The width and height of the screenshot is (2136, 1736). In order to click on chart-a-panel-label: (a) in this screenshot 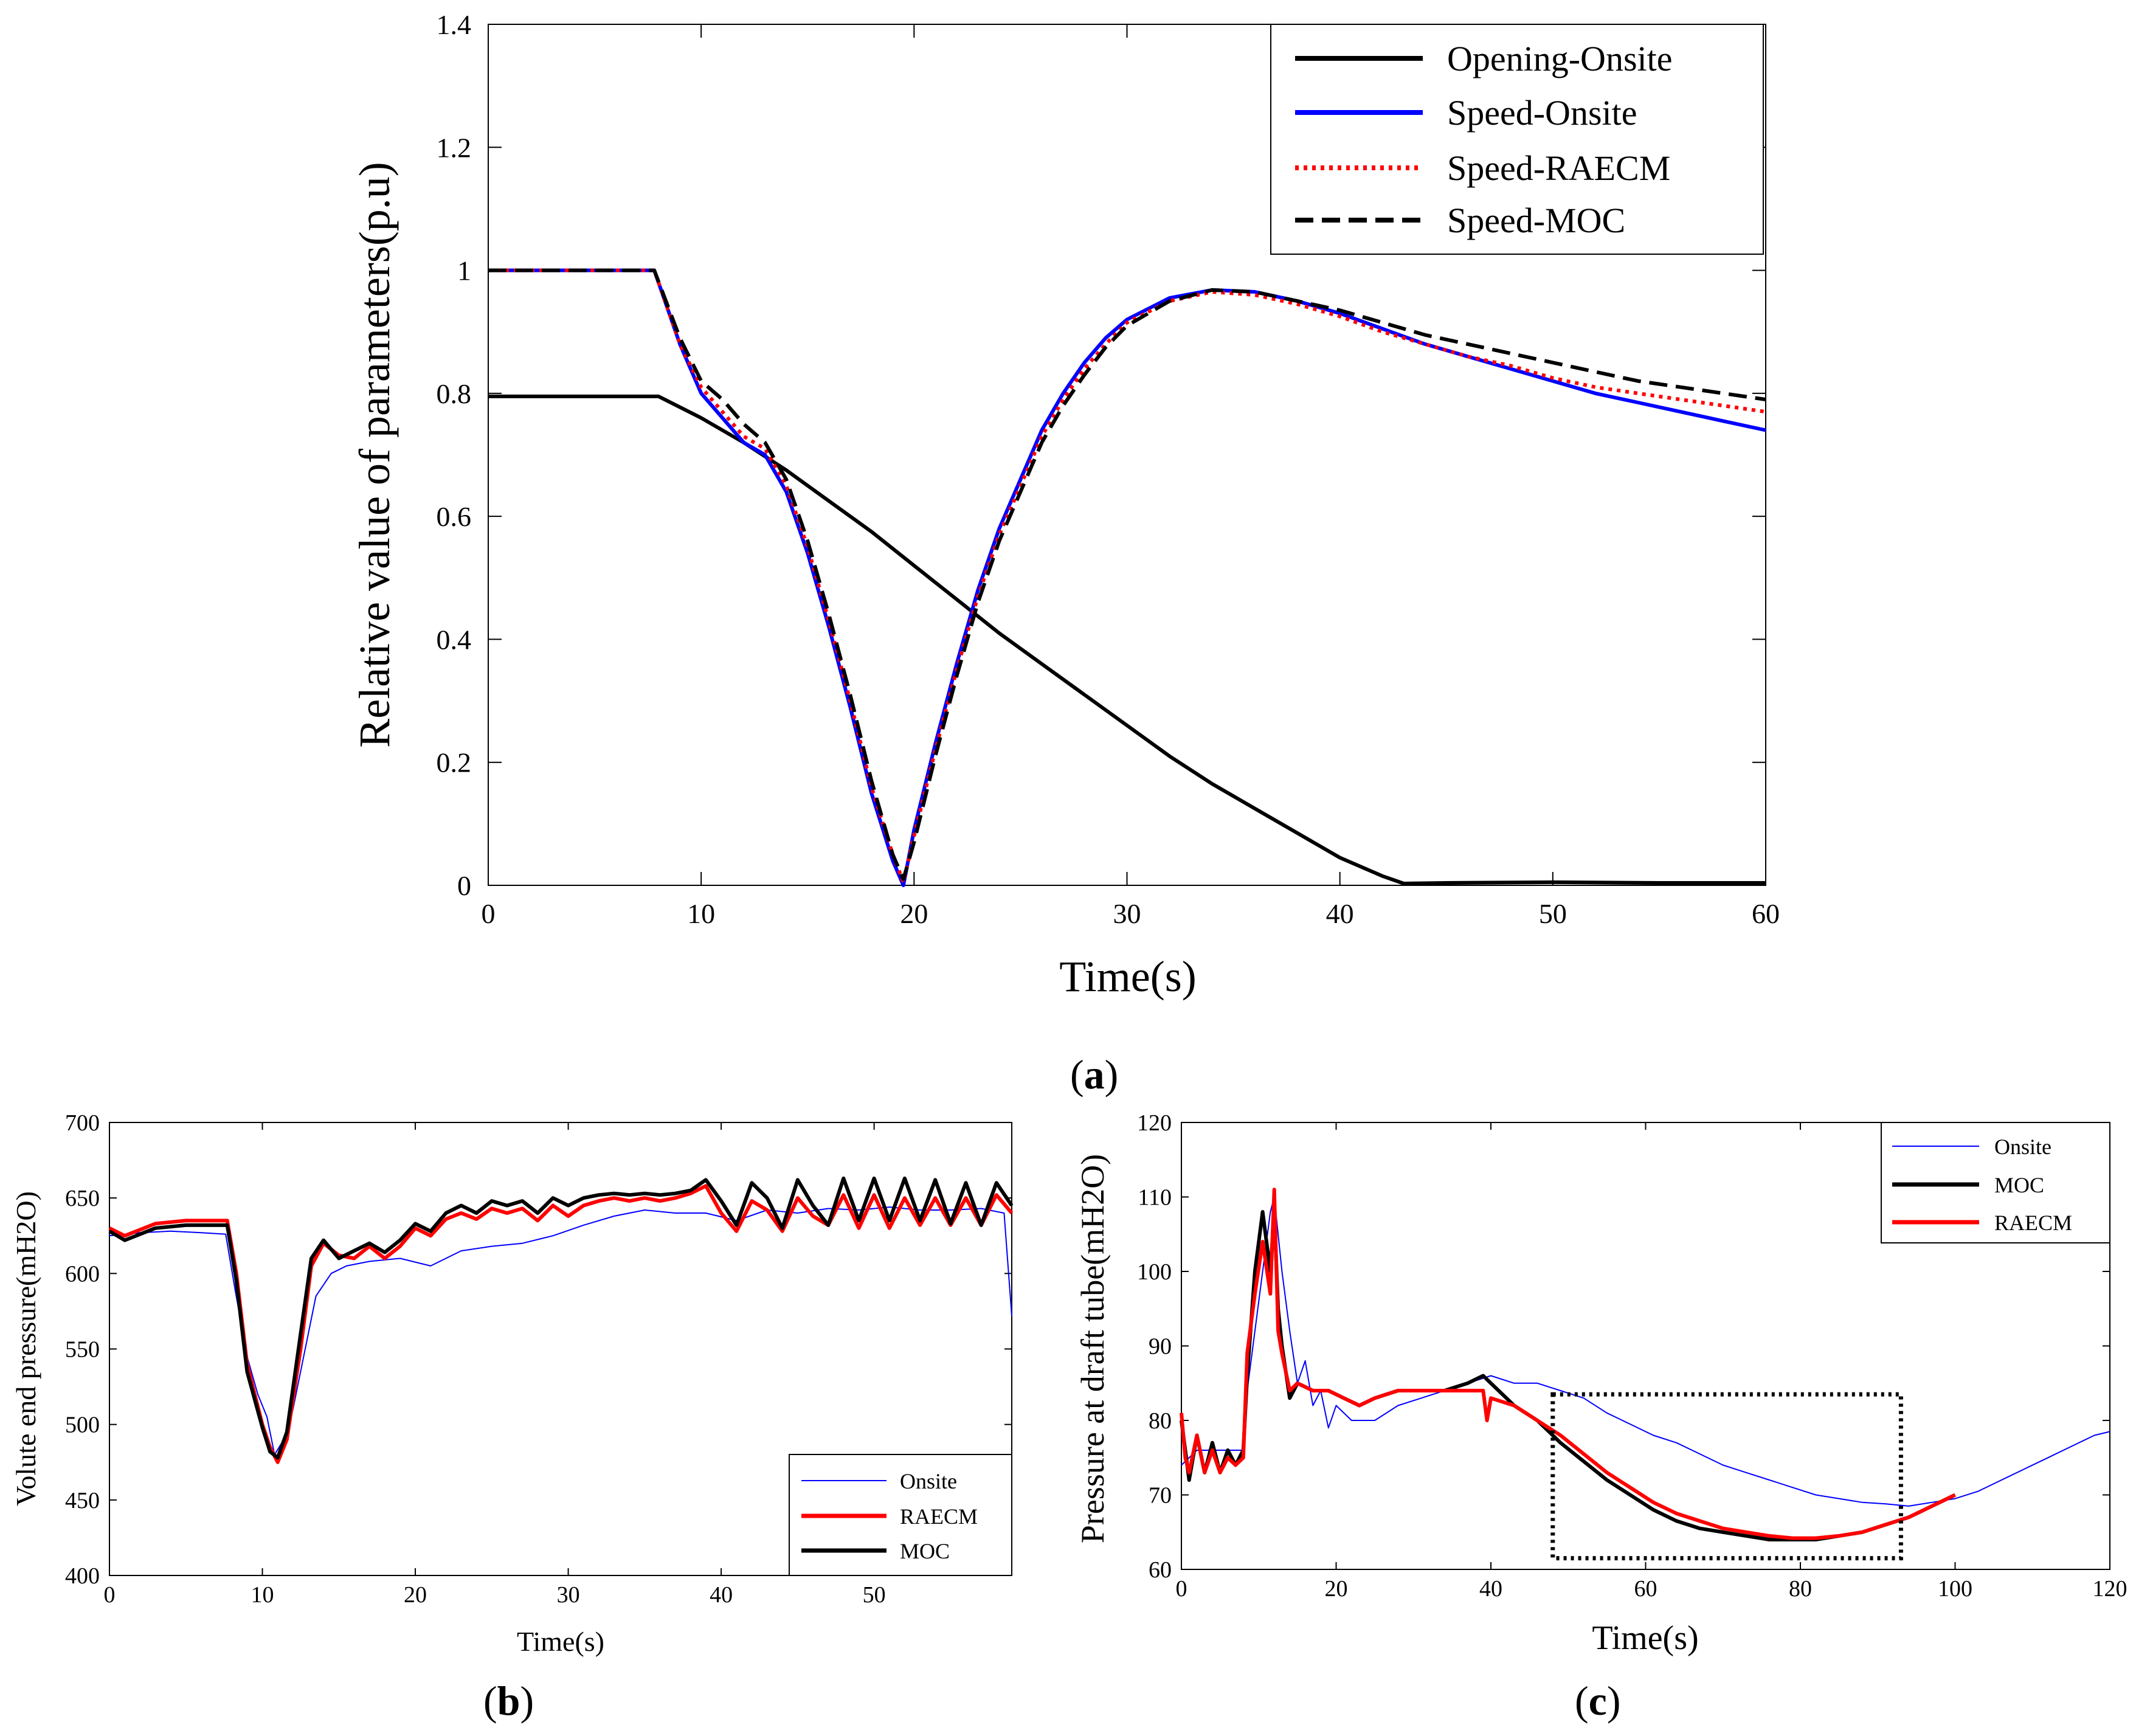, I will do `click(1094, 1074)`.